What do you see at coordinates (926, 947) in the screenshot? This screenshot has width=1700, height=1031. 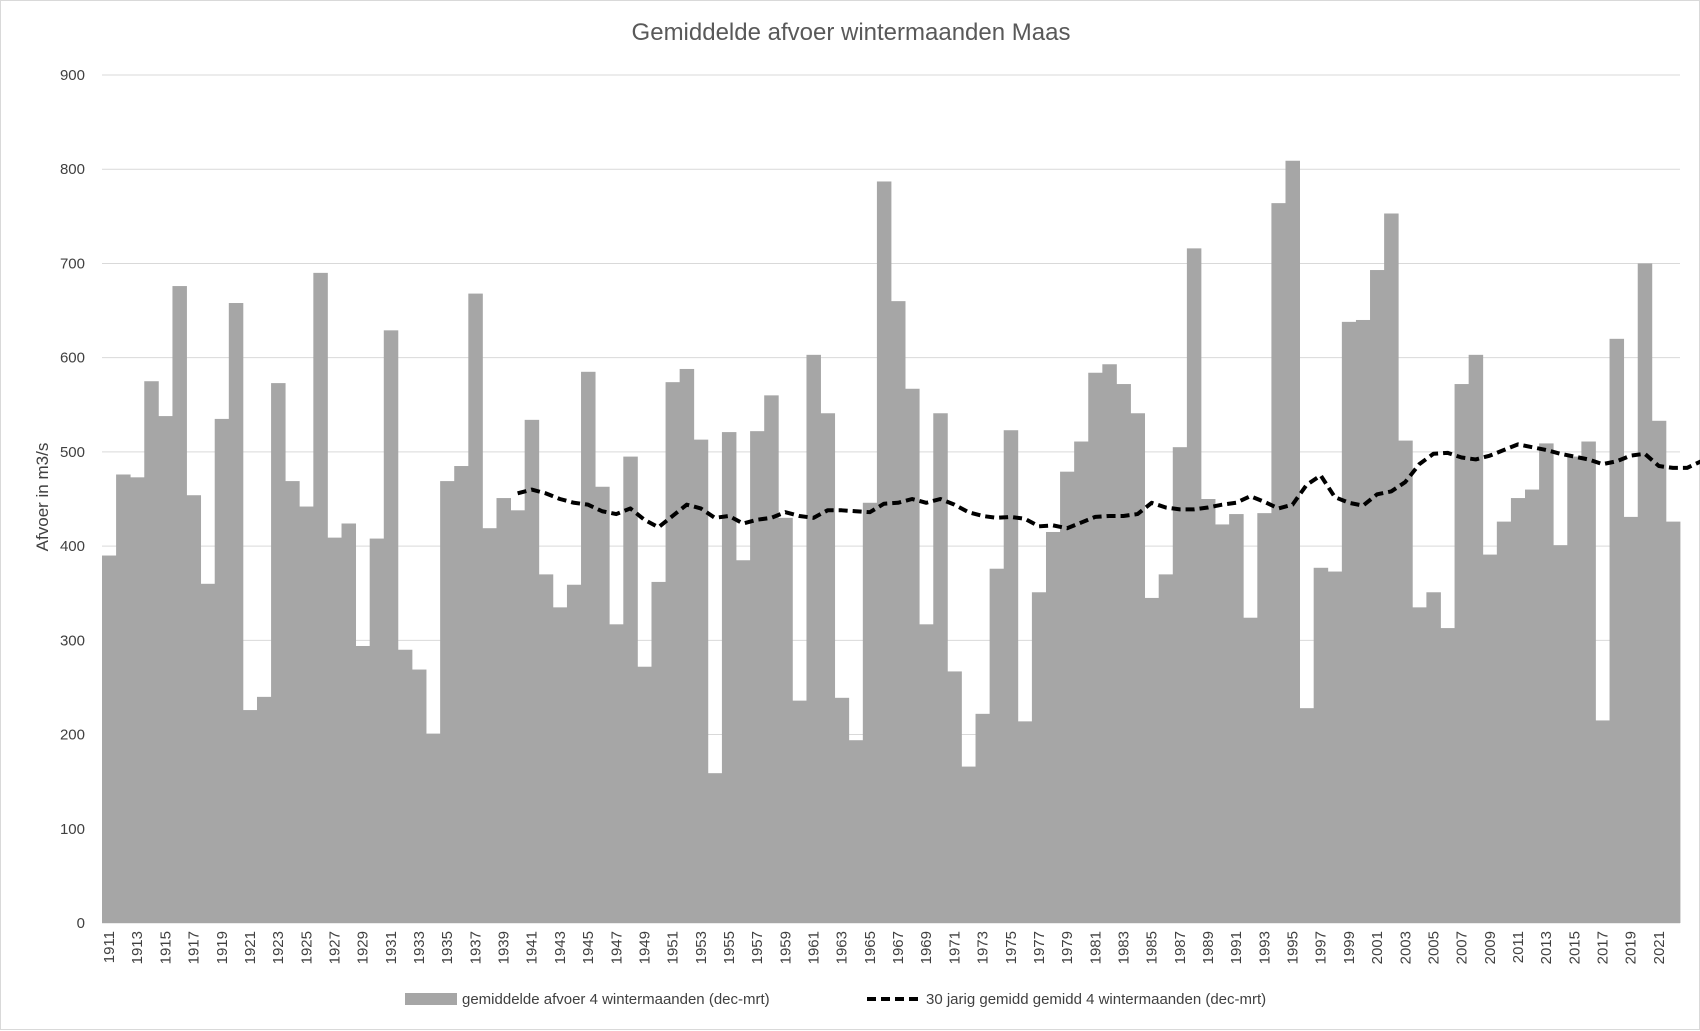 I see `x-tick-label: 1969` at bounding box center [926, 947].